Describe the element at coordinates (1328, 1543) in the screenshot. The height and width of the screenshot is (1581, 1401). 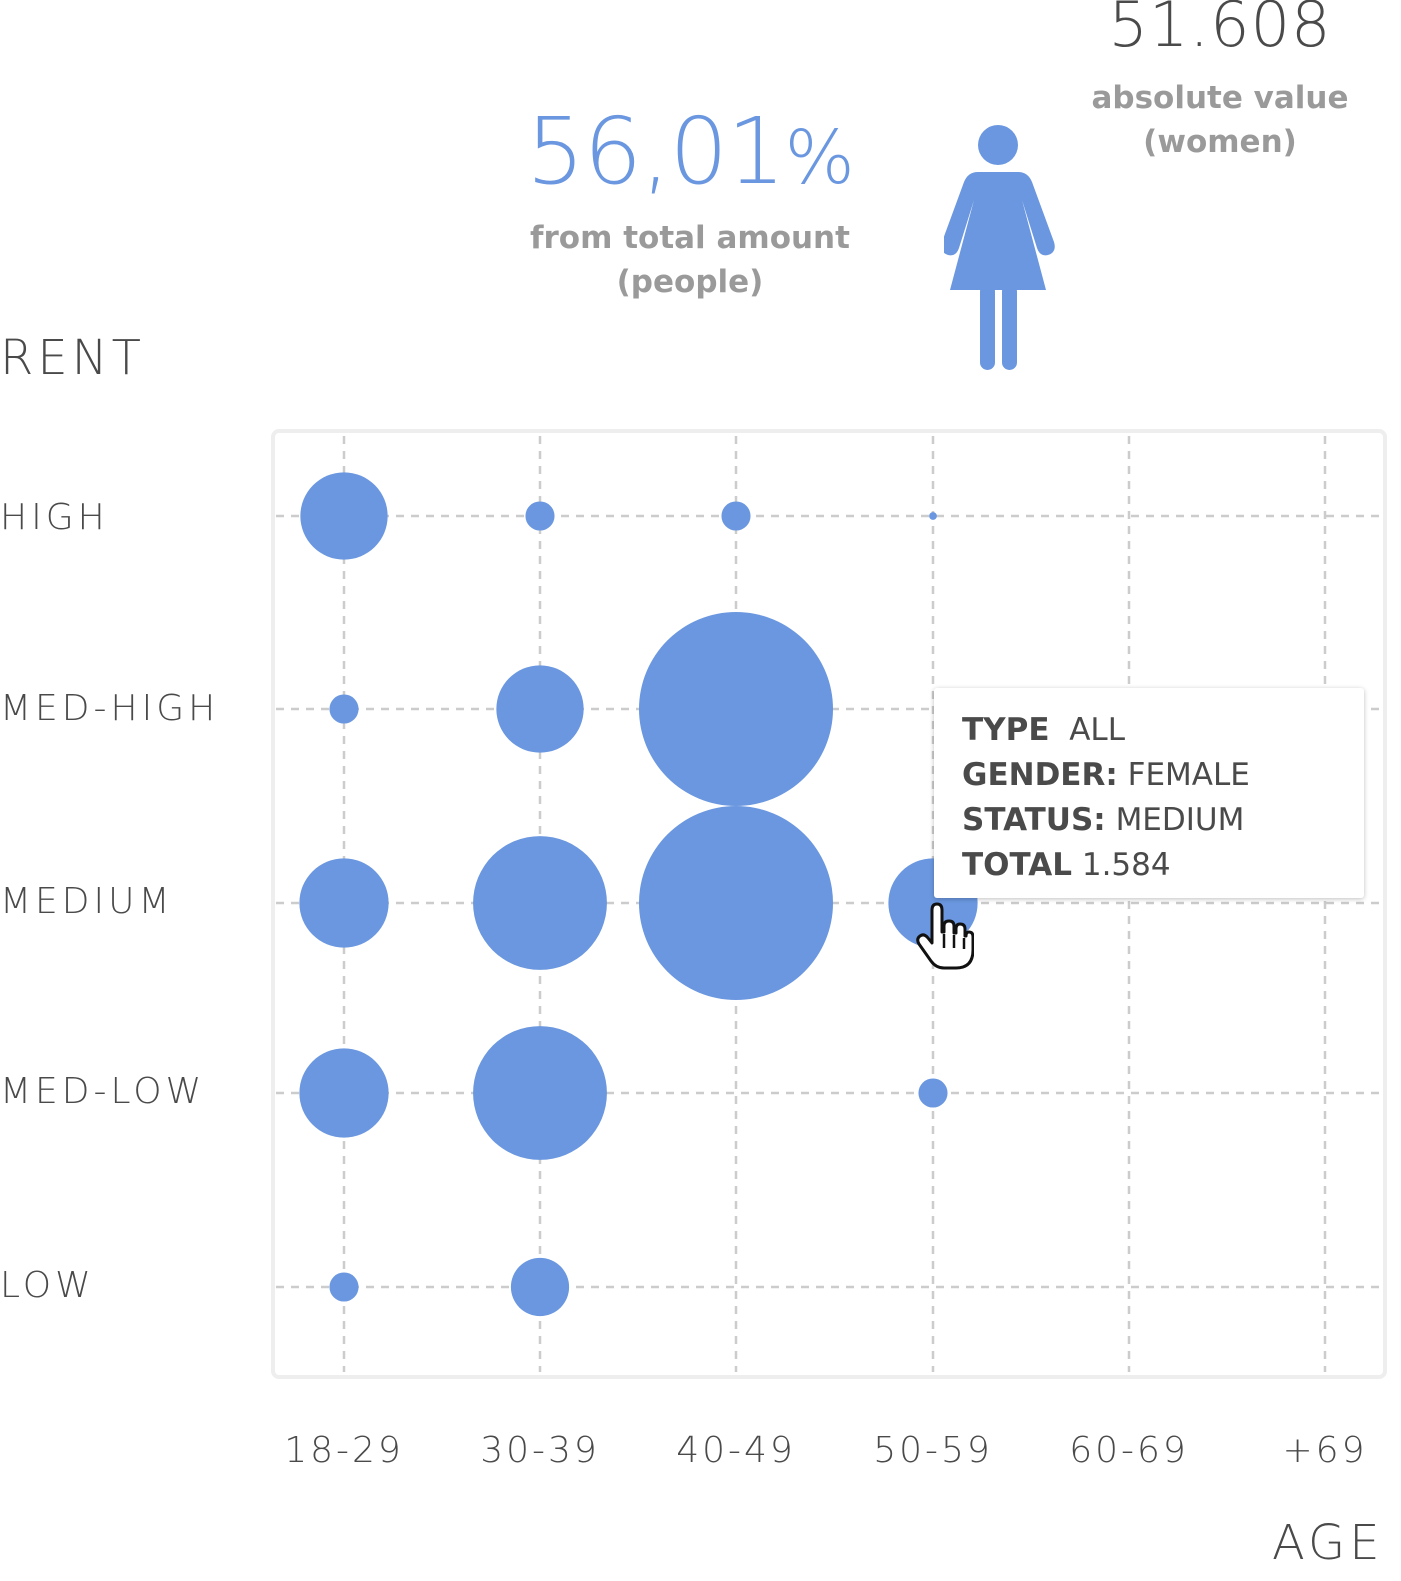
I see `x-axis-title: AGE` at that location.